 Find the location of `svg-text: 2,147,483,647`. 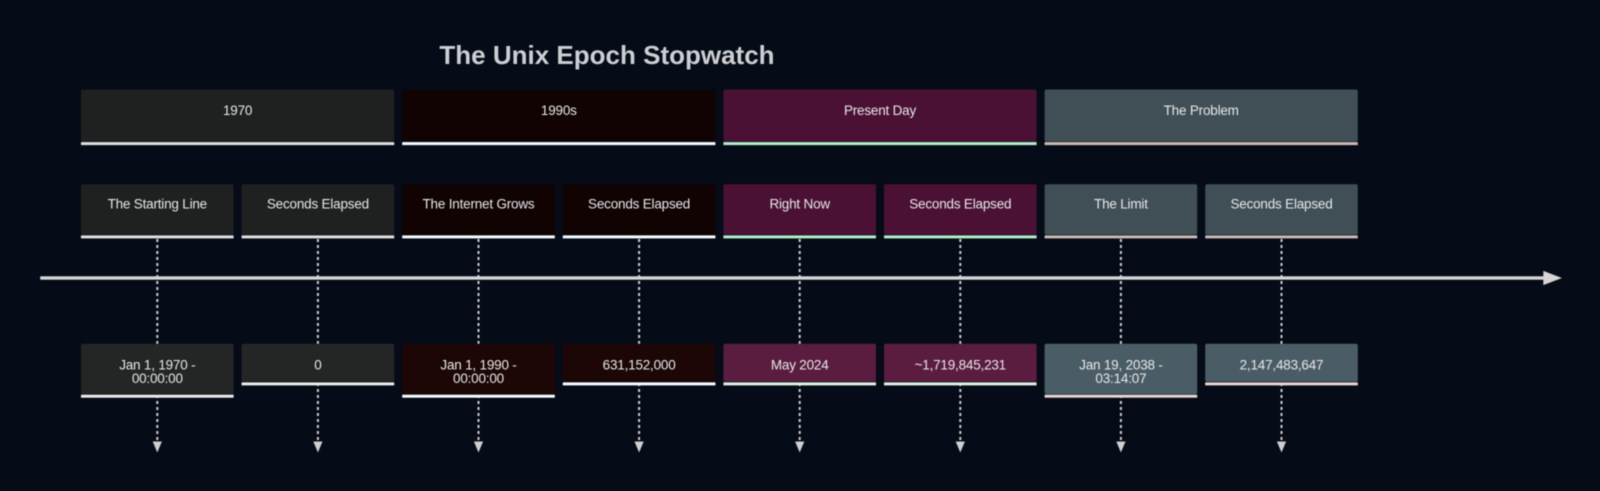

svg-text: 2,147,483,647 is located at coordinates (1282, 364).